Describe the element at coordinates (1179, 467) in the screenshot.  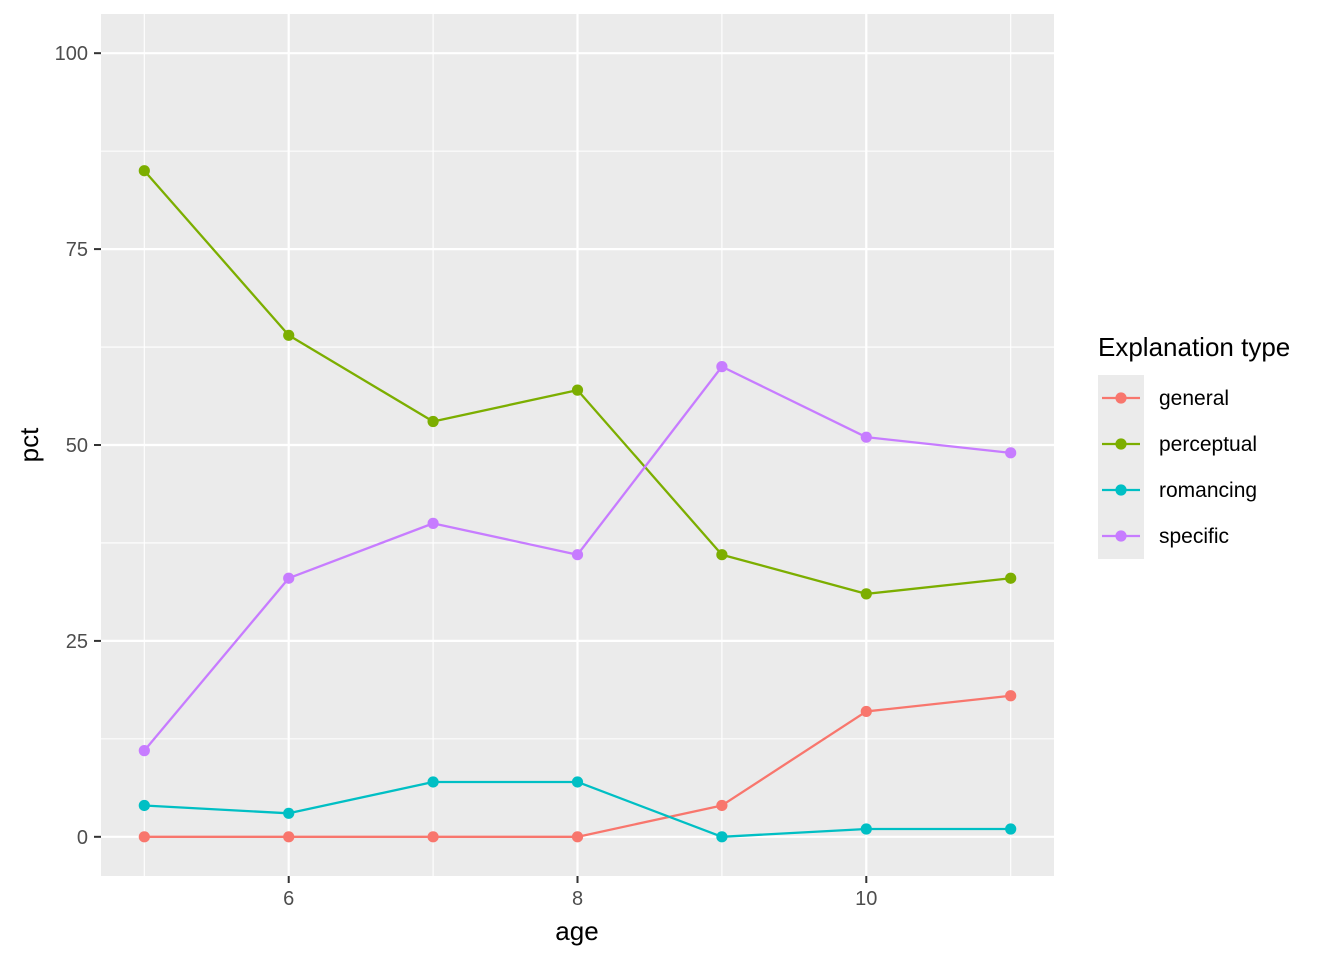
I see `legend-items: general perceptual romancing specific` at that location.